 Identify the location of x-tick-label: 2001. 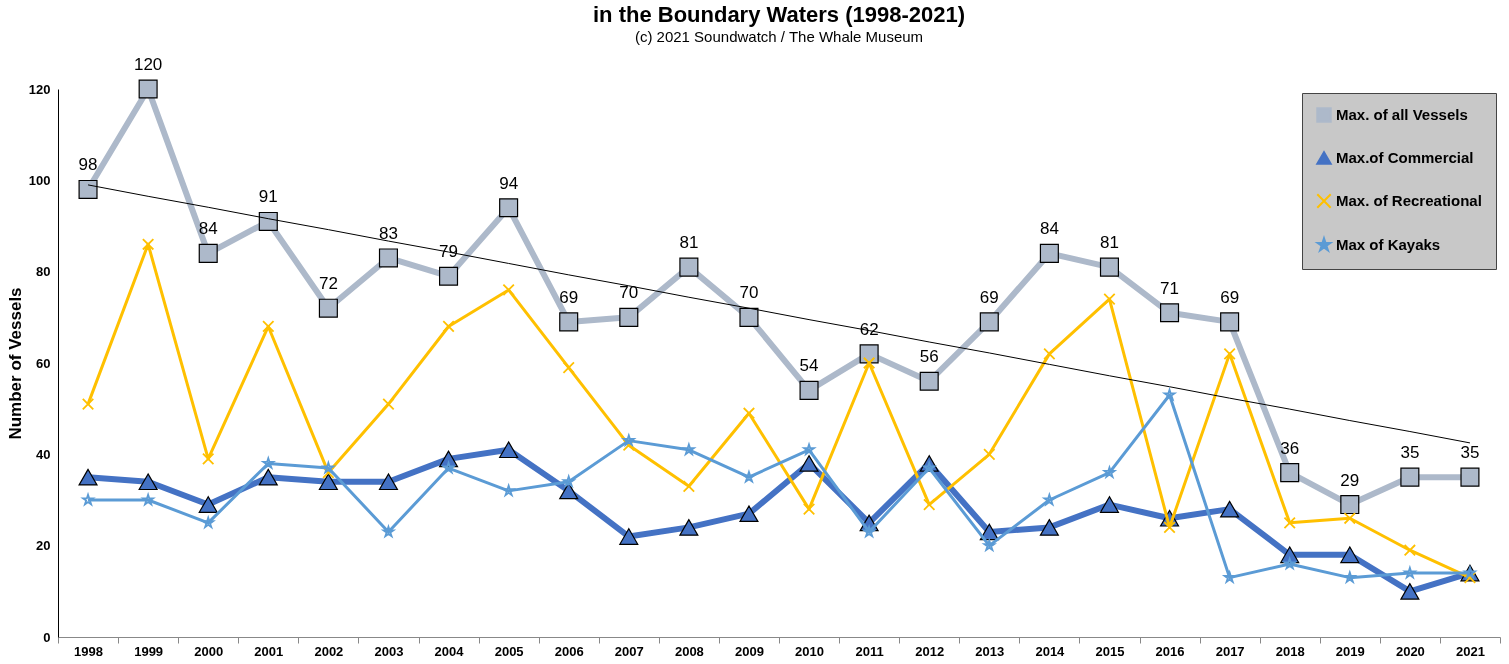
(269, 651).